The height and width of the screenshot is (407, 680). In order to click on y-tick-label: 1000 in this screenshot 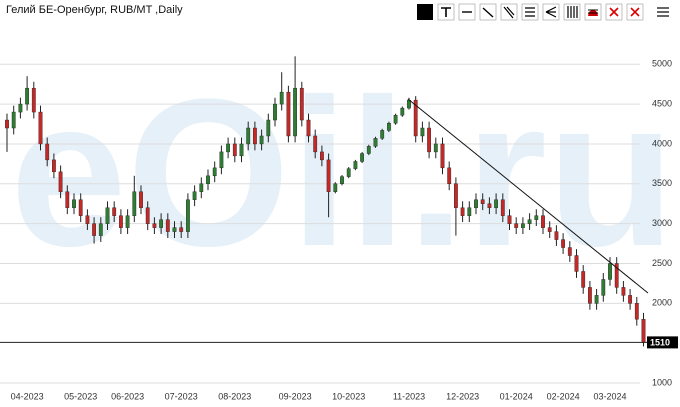, I will do `click(662, 382)`.